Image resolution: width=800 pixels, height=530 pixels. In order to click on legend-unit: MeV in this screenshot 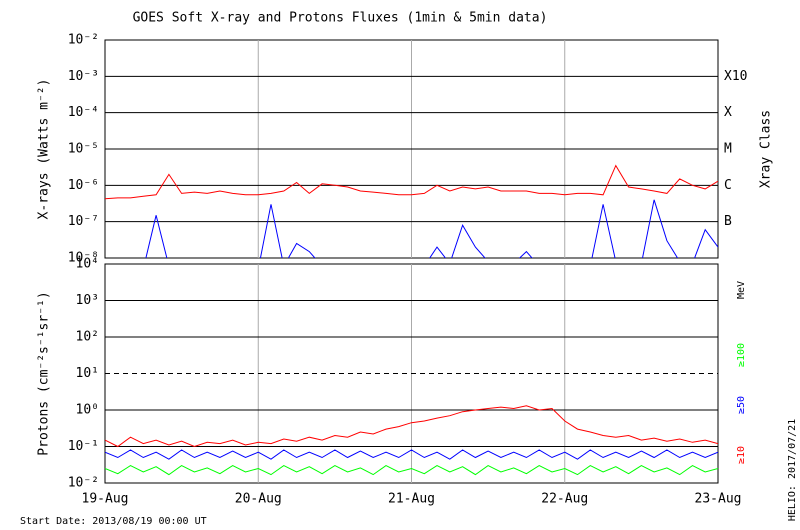, I will do `click(741, 290)`.